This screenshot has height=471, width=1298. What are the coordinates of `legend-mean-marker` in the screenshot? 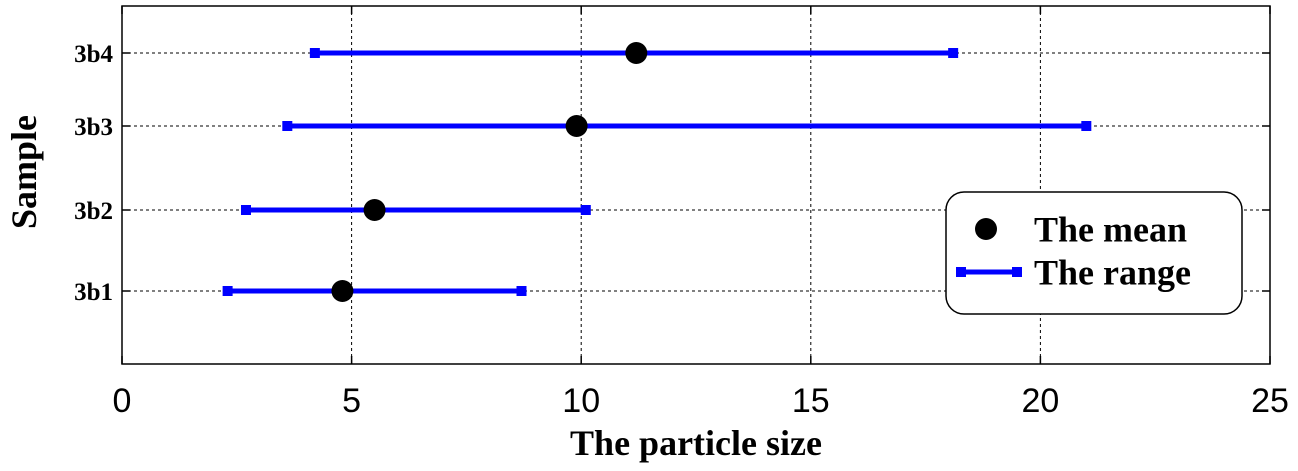 It's located at (986, 229).